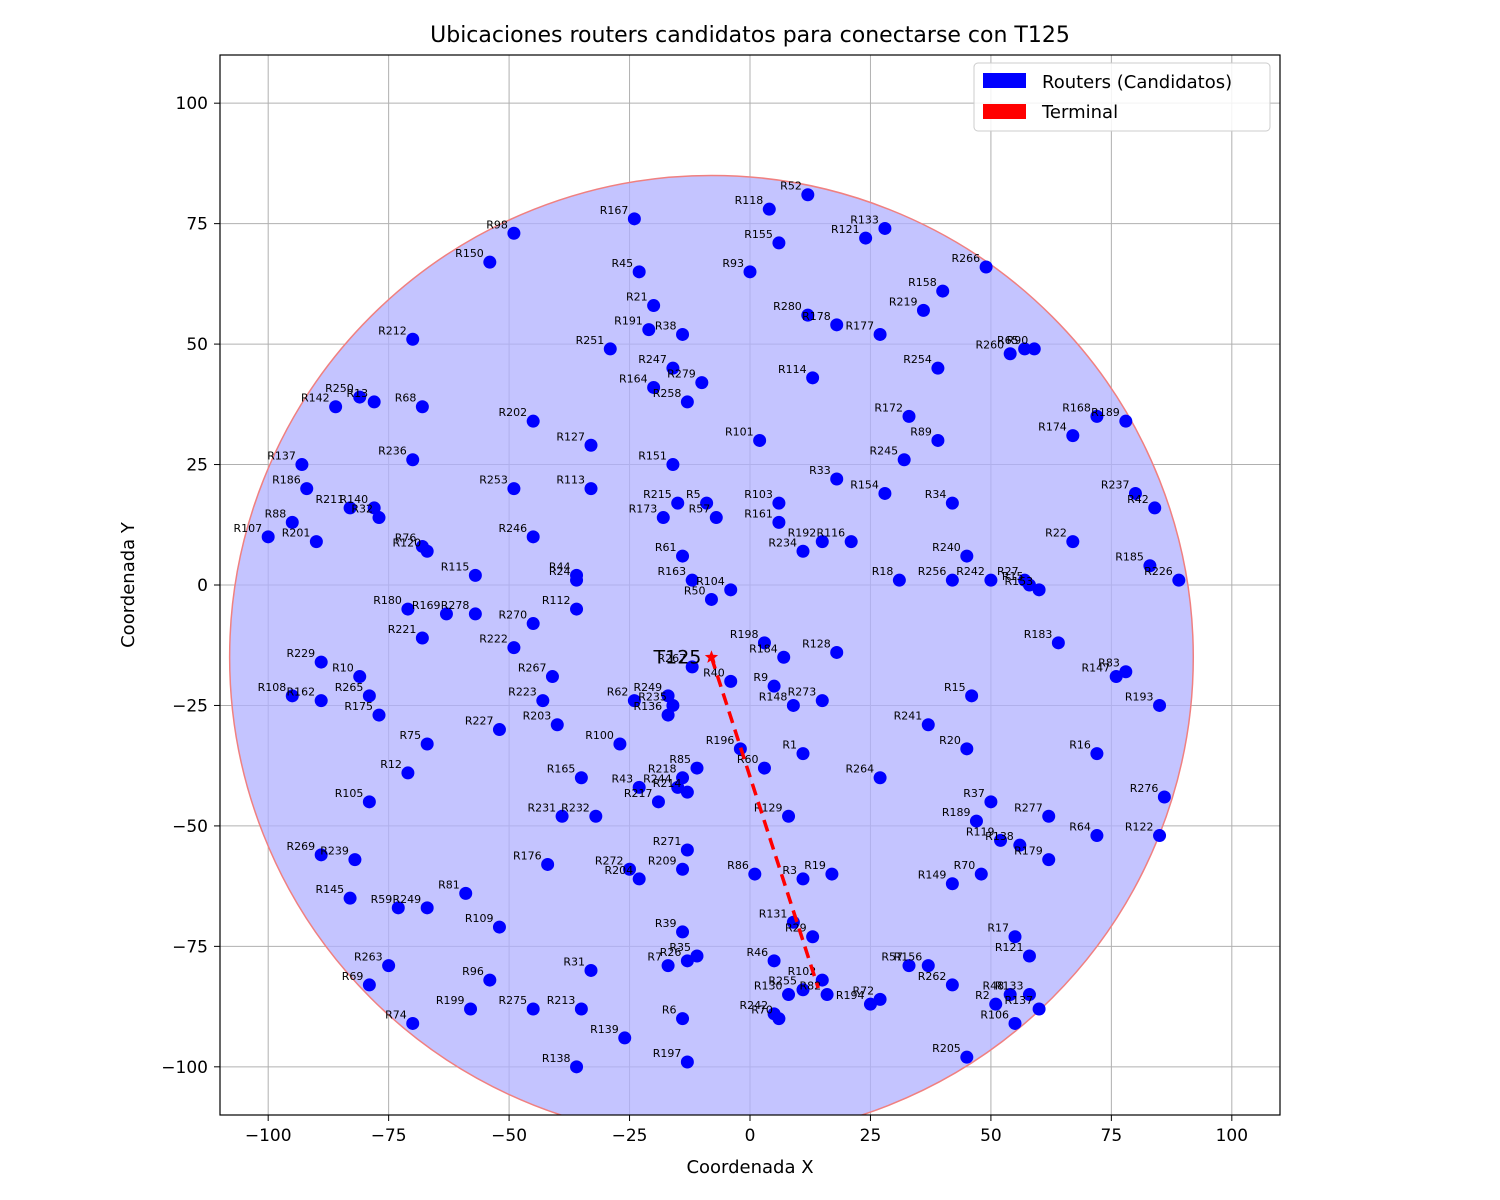 This screenshot has height=1200, width=1500. What do you see at coordinates (970, 571) in the screenshot?
I see `router-label: R242` at bounding box center [970, 571].